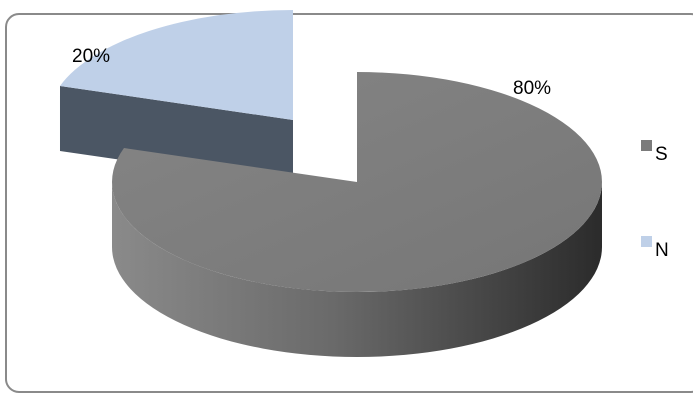 Image resolution: width=693 pixels, height=393 pixels. I want to click on data-label-N: 20%, so click(91, 56).